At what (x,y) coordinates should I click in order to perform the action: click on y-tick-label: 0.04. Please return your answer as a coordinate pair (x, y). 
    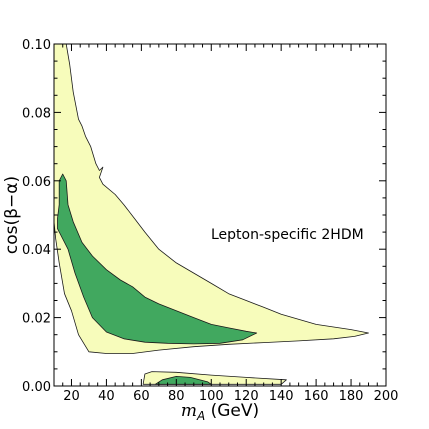
    Looking at the image, I should click on (36, 250).